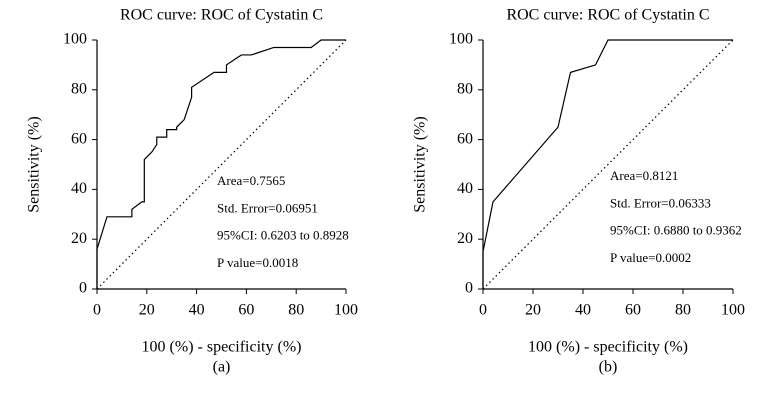 The width and height of the screenshot is (764, 411). I want to click on annotation: 95%CI: 0.6880 to 0.9362, so click(676, 230).